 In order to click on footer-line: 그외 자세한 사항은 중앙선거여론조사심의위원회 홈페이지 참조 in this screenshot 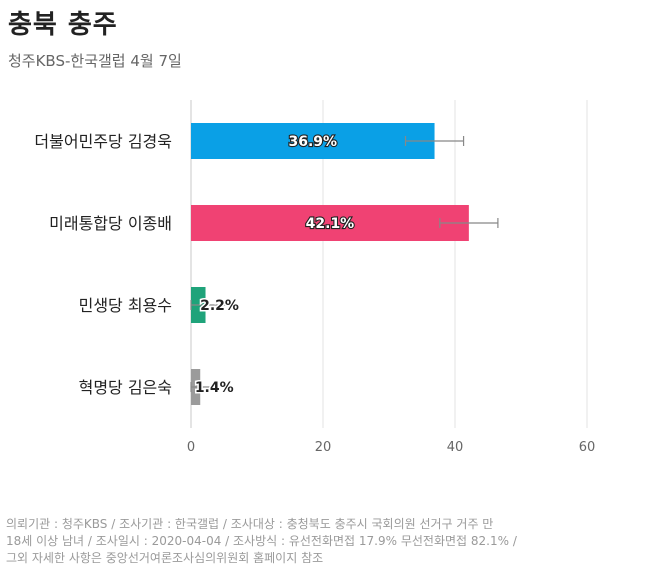, I will do `click(165, 558)`.